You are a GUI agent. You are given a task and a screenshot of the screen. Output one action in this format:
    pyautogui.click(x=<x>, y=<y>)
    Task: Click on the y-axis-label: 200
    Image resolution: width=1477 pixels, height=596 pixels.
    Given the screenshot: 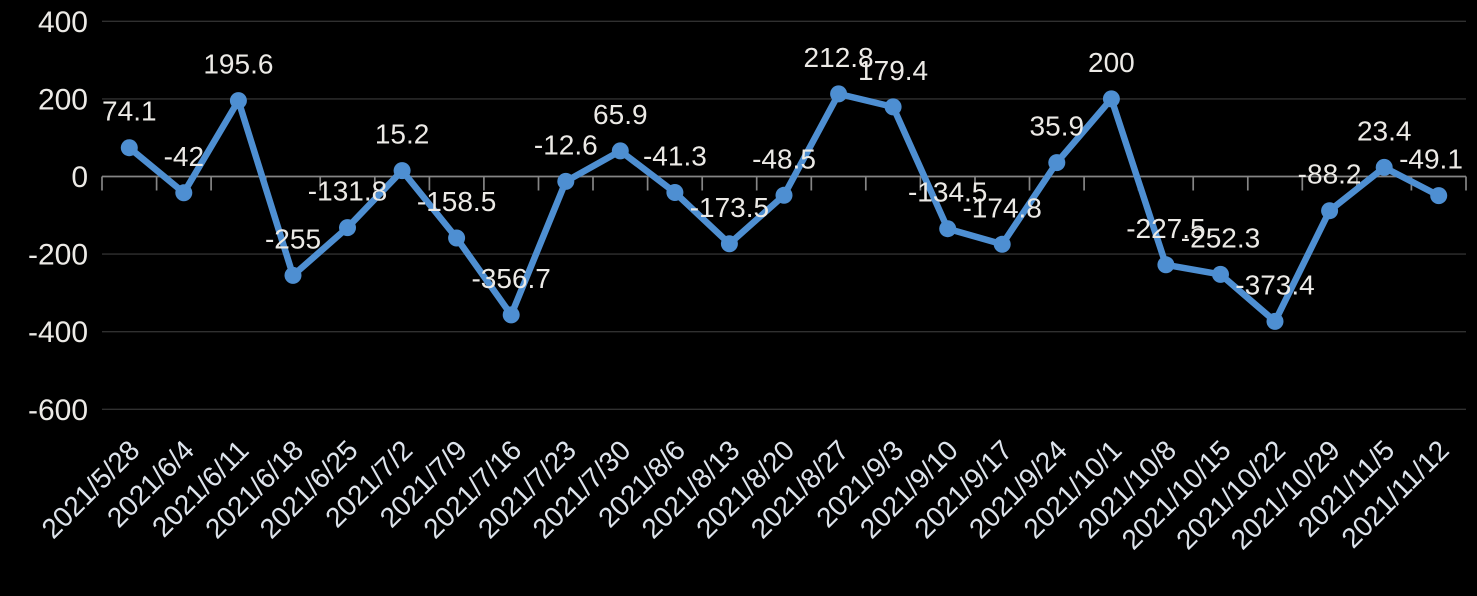 What is the action you would take?
    pyautogui.click(x=63, y=99)
    